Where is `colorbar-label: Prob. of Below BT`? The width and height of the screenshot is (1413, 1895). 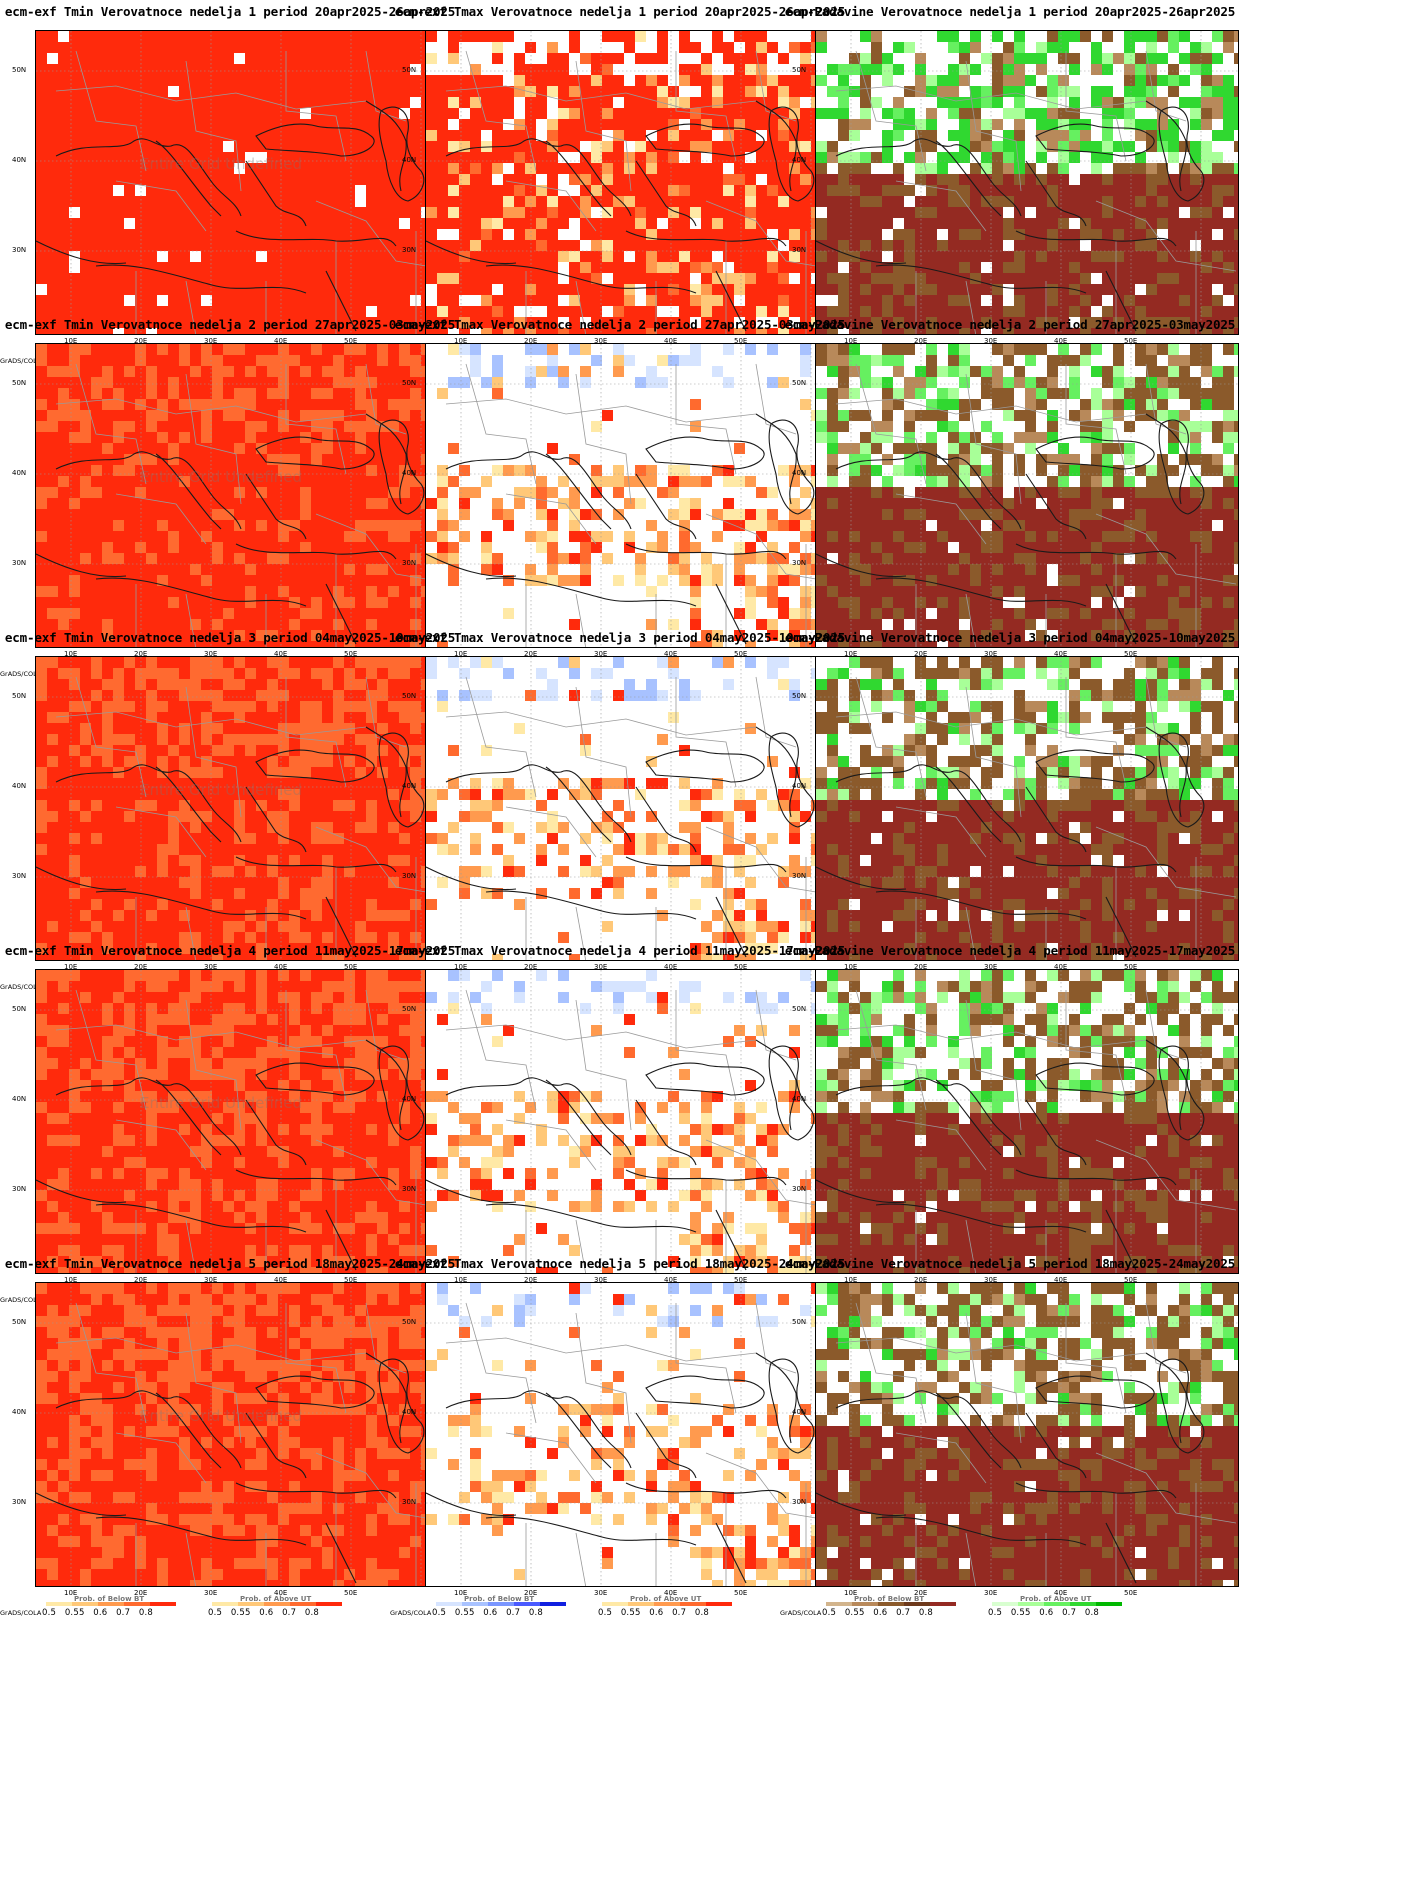
colorbar-label: Prob. of Below BT is located at coordinates (889, 1599).